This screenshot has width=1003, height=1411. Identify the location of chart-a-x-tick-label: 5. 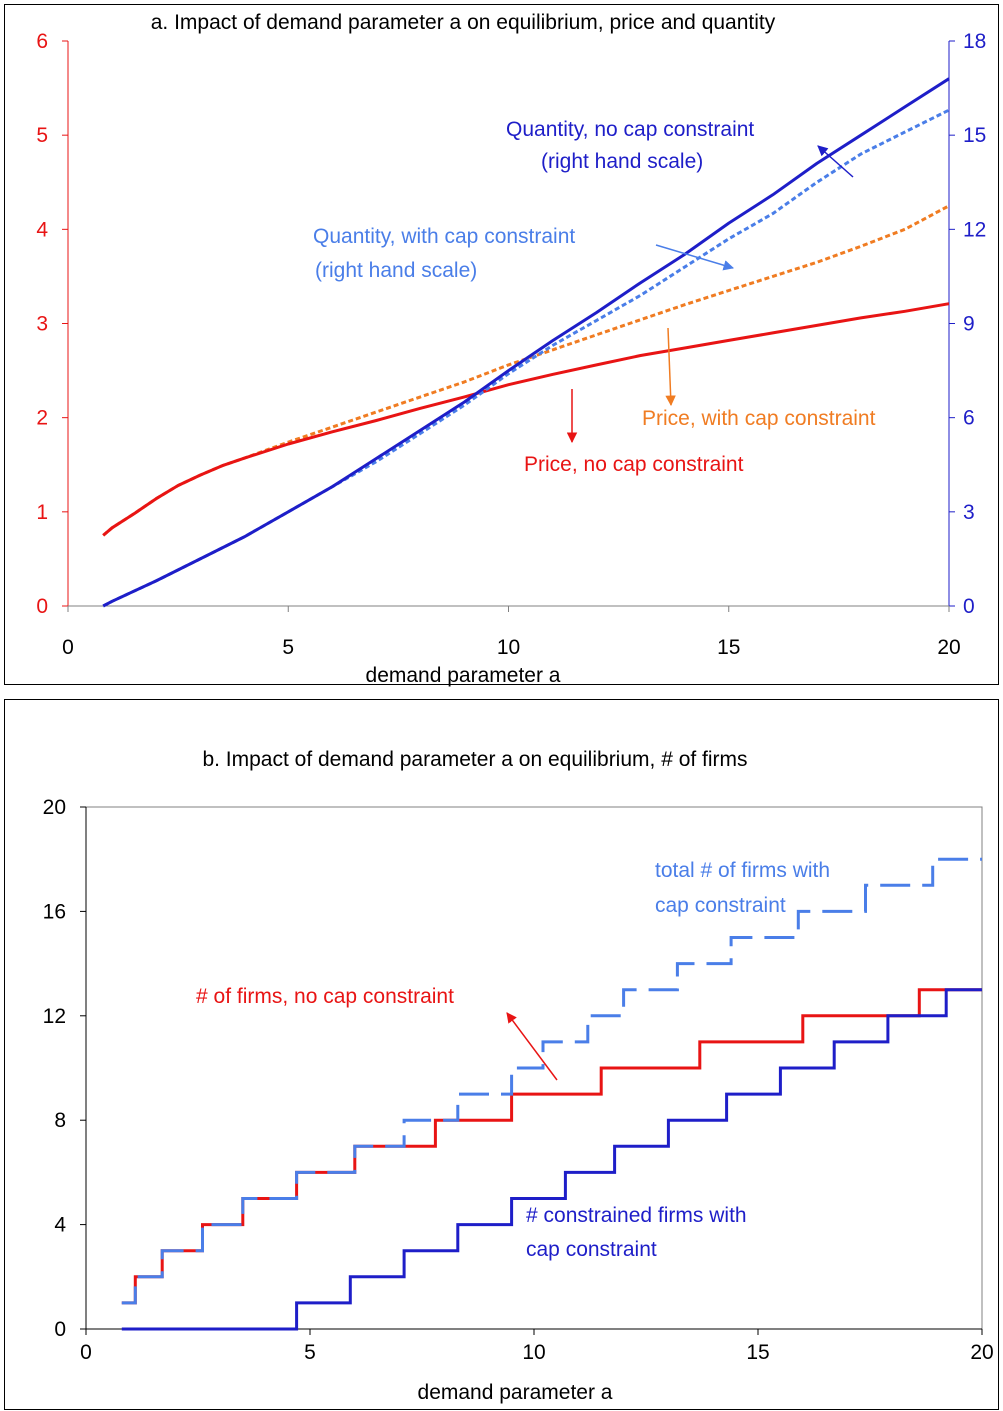
(288, 647).